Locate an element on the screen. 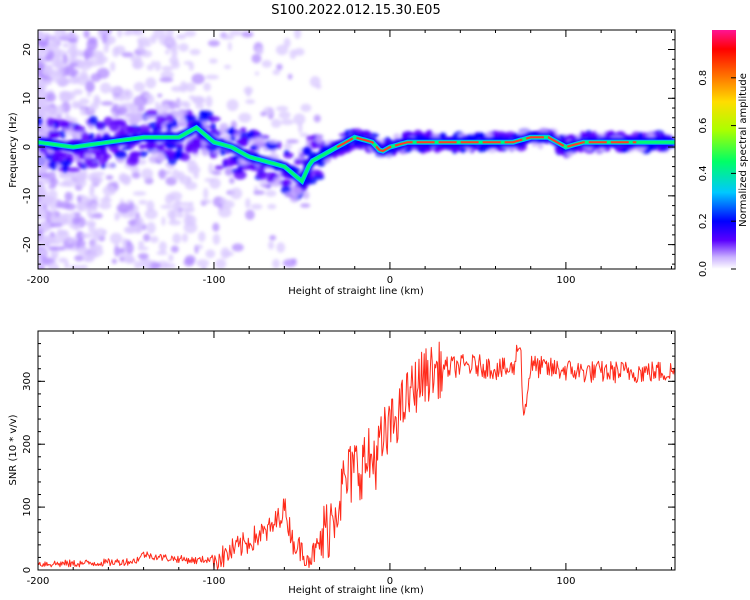  colorbar-tick-label: 0.2 is located at coordinates (703, 221).